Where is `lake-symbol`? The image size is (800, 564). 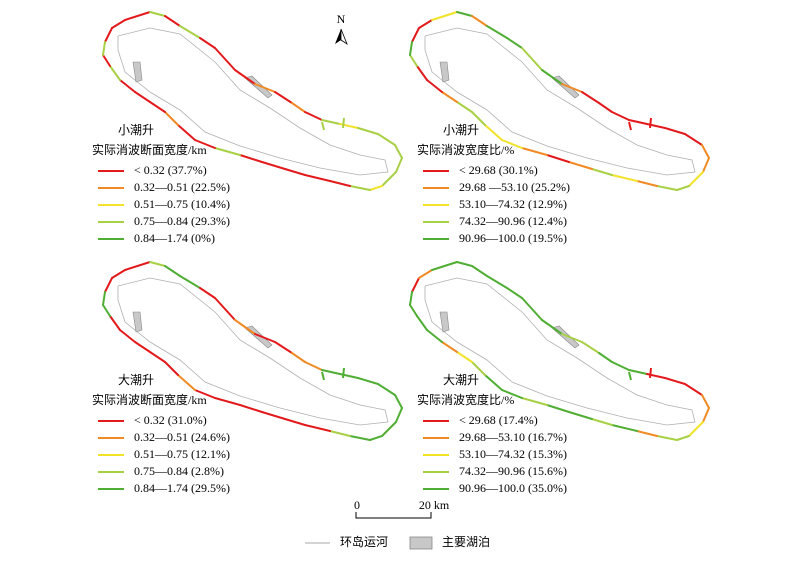
lake-symbol is located at coordinates (421, 543).